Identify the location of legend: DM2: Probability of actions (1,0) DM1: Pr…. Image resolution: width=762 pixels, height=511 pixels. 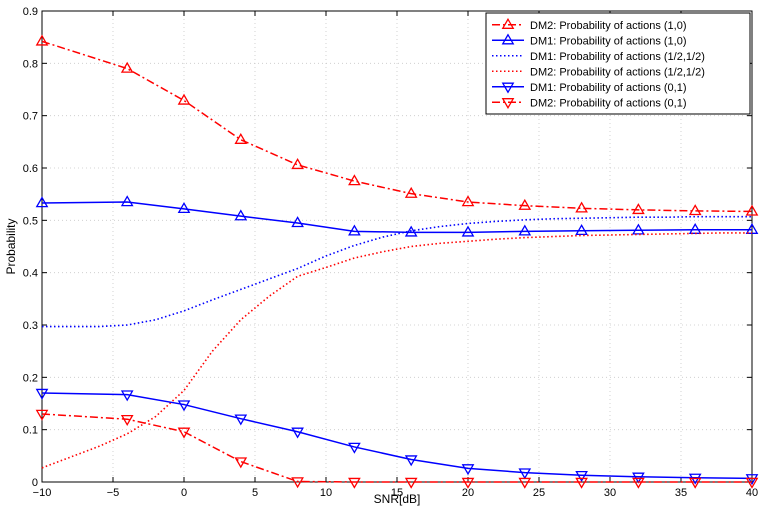
(618, 63).